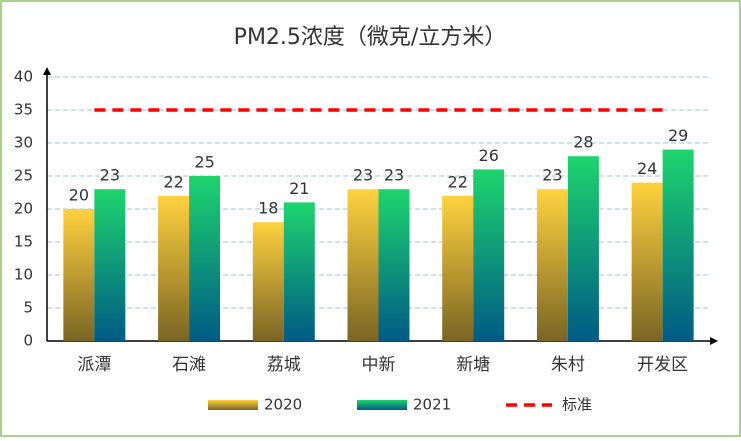 Image resolution: width=741 pixels, height=441 pixels. I want to click on x-tick-label: 荔城, so click(284, 365).